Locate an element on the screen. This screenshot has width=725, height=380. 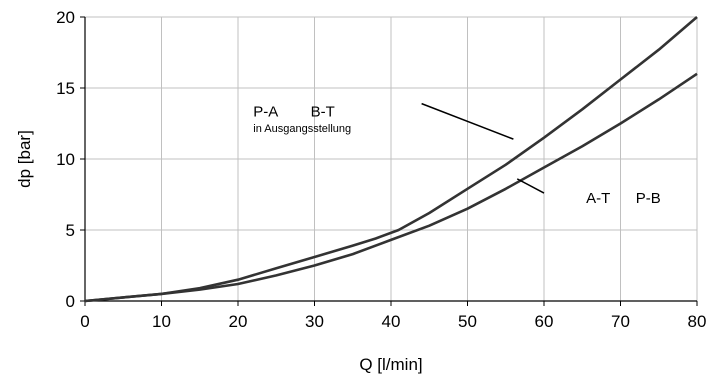
annotation-2: in Ausgangsstellung is located at coordinates (302, 129).